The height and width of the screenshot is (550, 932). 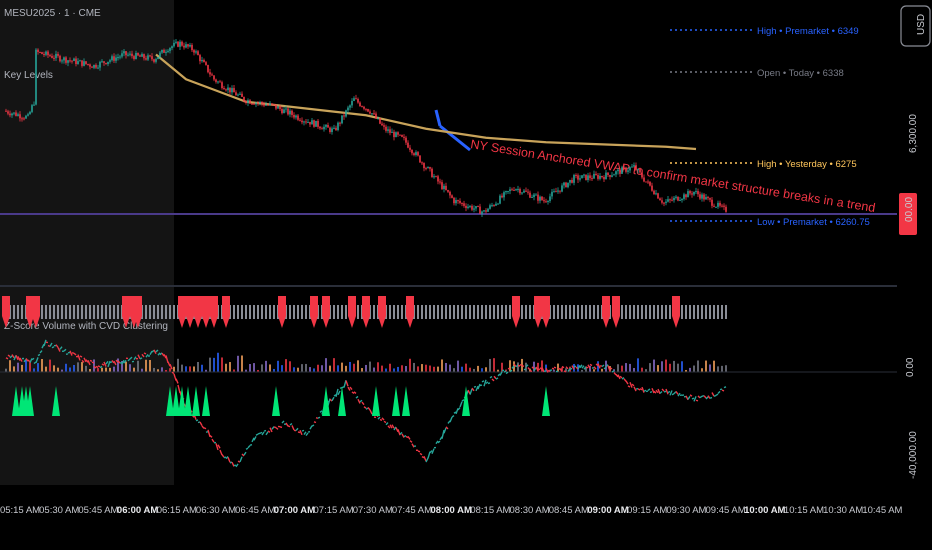 What do you see at coordinates (86, 326) in the screenshot?
I see `lower-pane-title: Z-Score Volume with CVD Clustering` at bounding box center [86, 326].